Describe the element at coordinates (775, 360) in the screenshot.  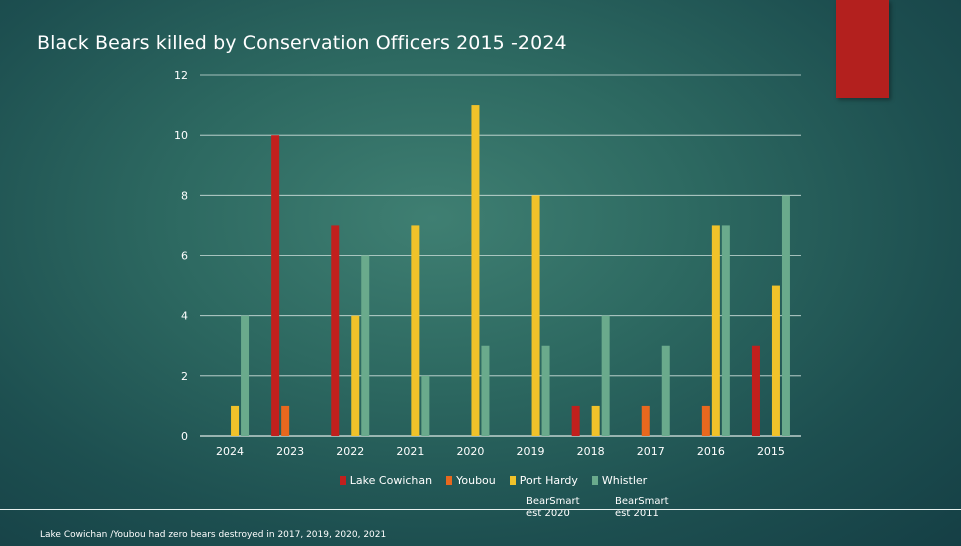
I see `bar-port-hardy-2015` at that location.